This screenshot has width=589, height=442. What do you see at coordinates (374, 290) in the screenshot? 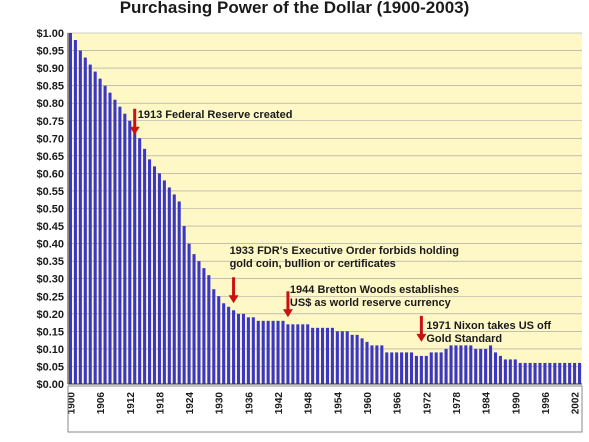
I see `annotation-text: 1944 Bretton Woods establishes` at bounding box center [374, 290].